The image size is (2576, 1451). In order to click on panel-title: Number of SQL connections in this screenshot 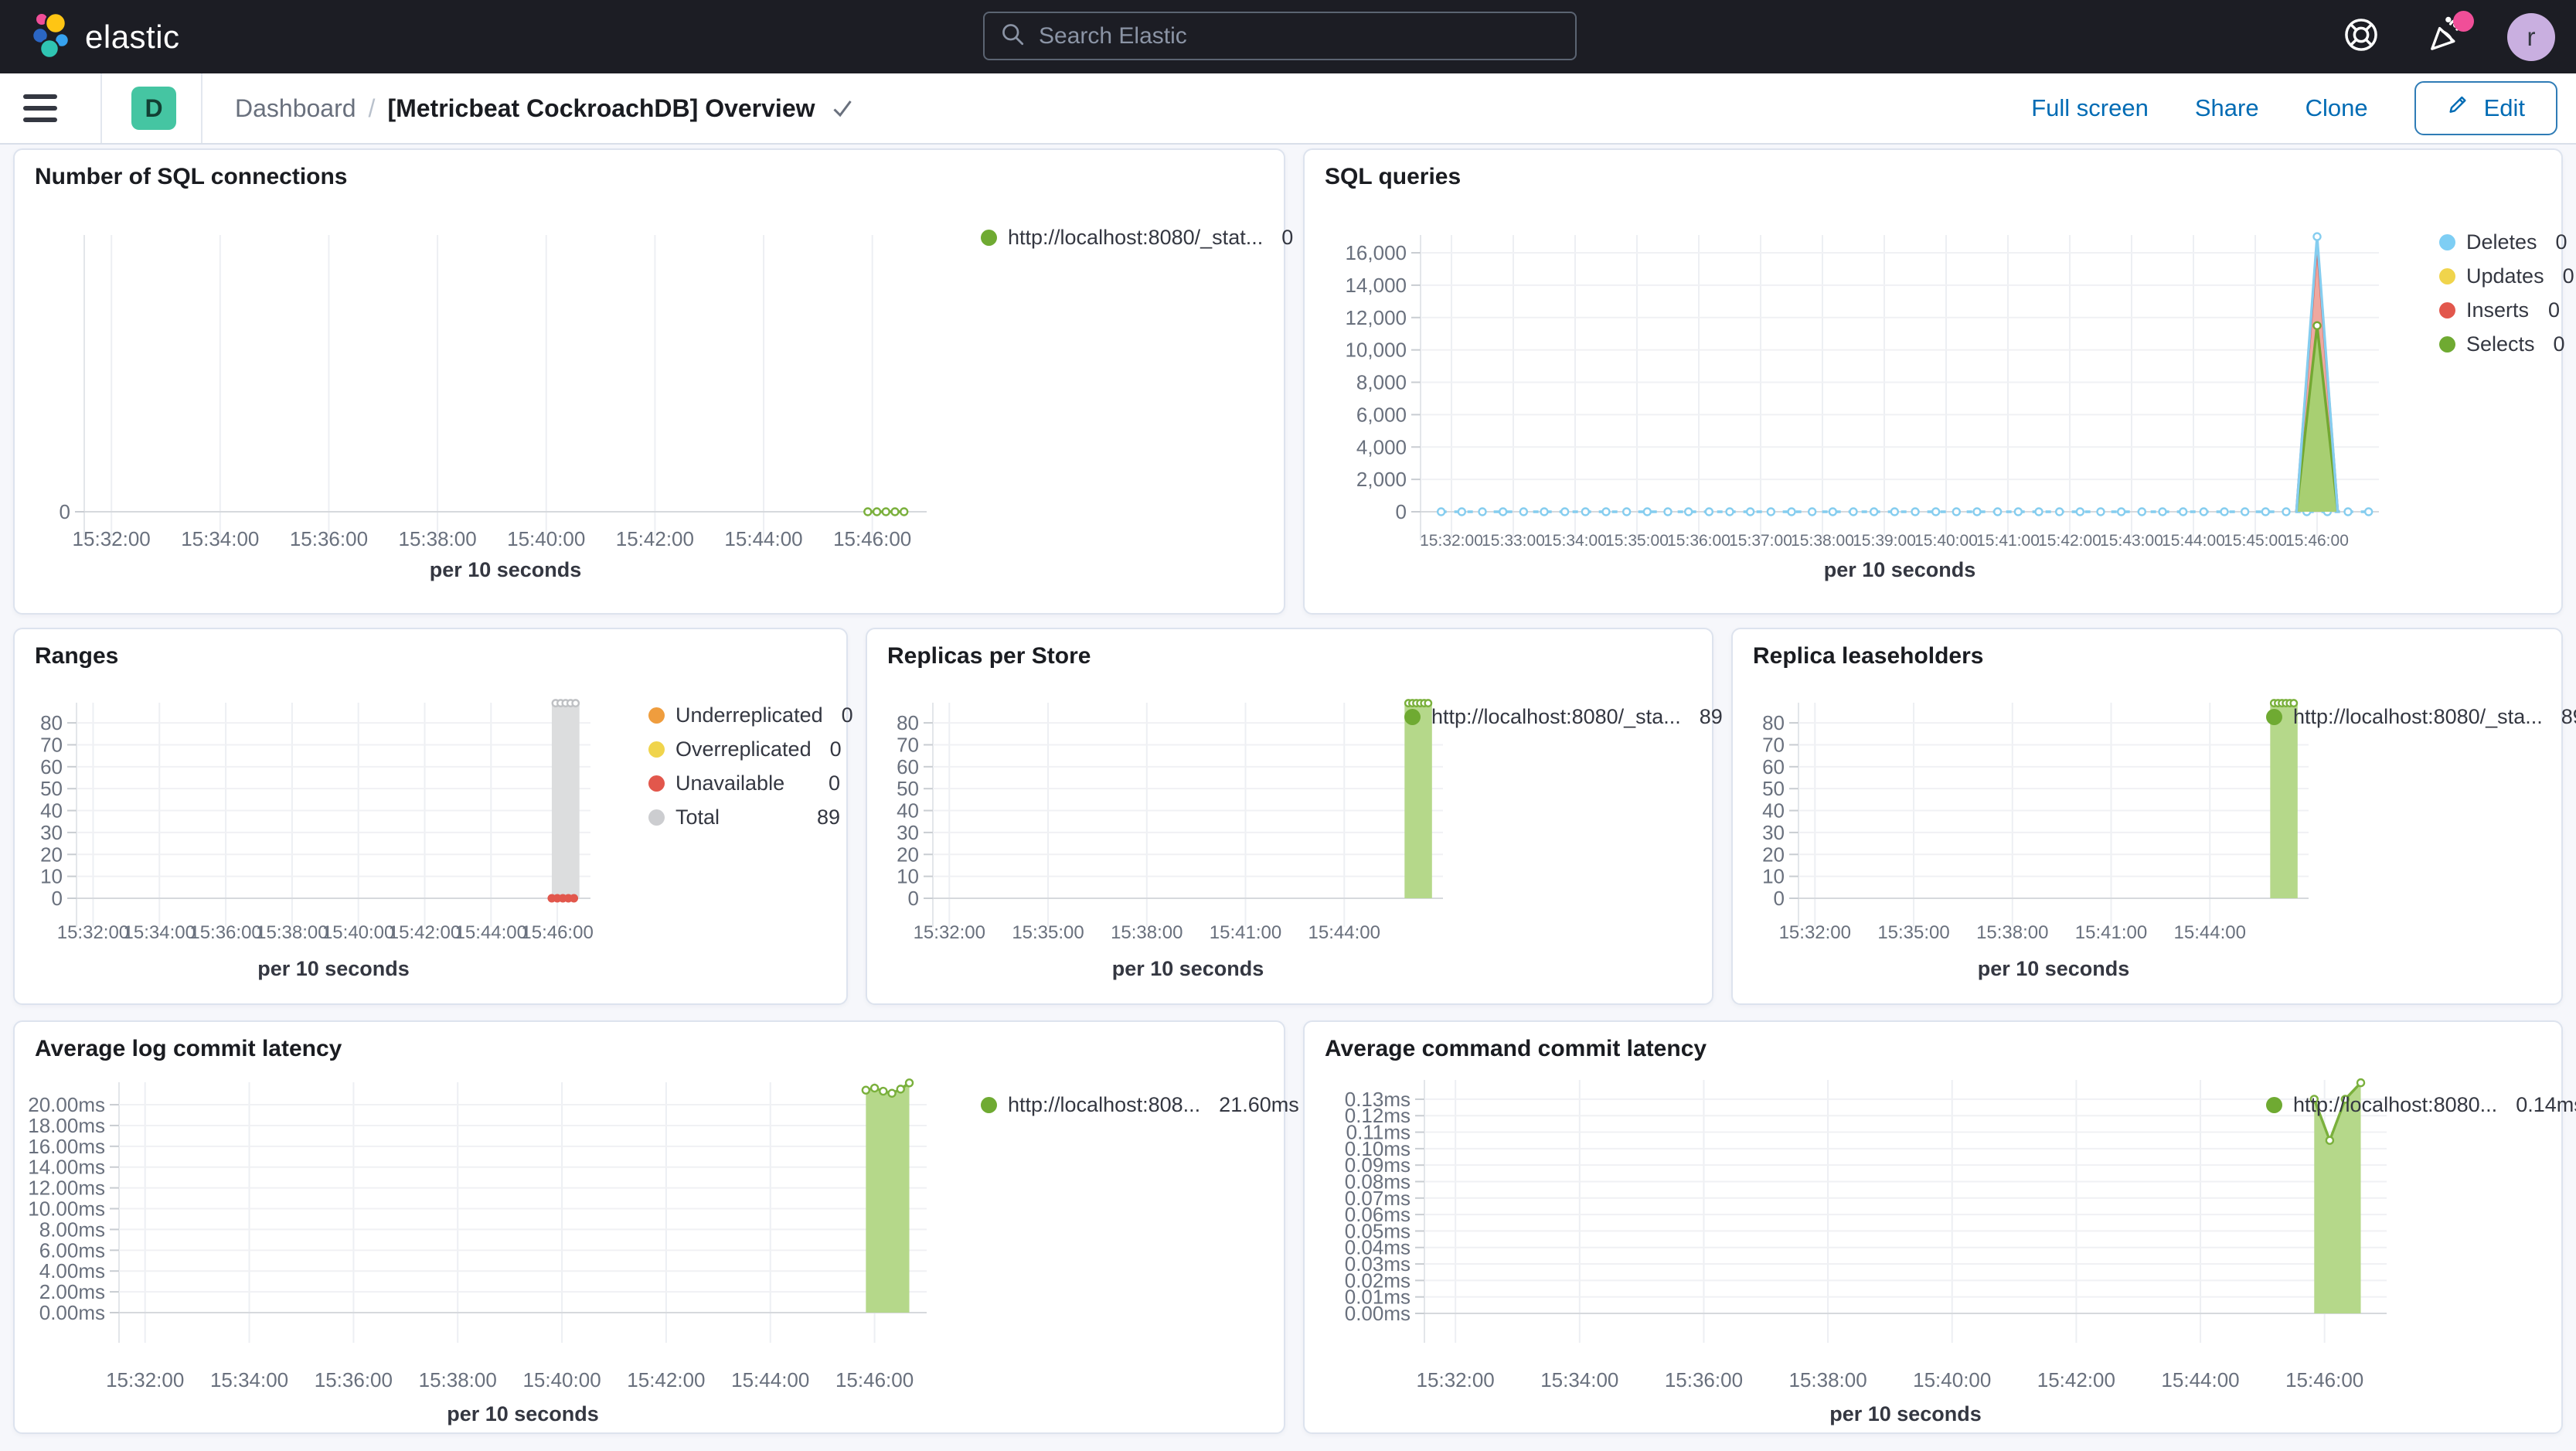, I will do `click(191, 176)`.